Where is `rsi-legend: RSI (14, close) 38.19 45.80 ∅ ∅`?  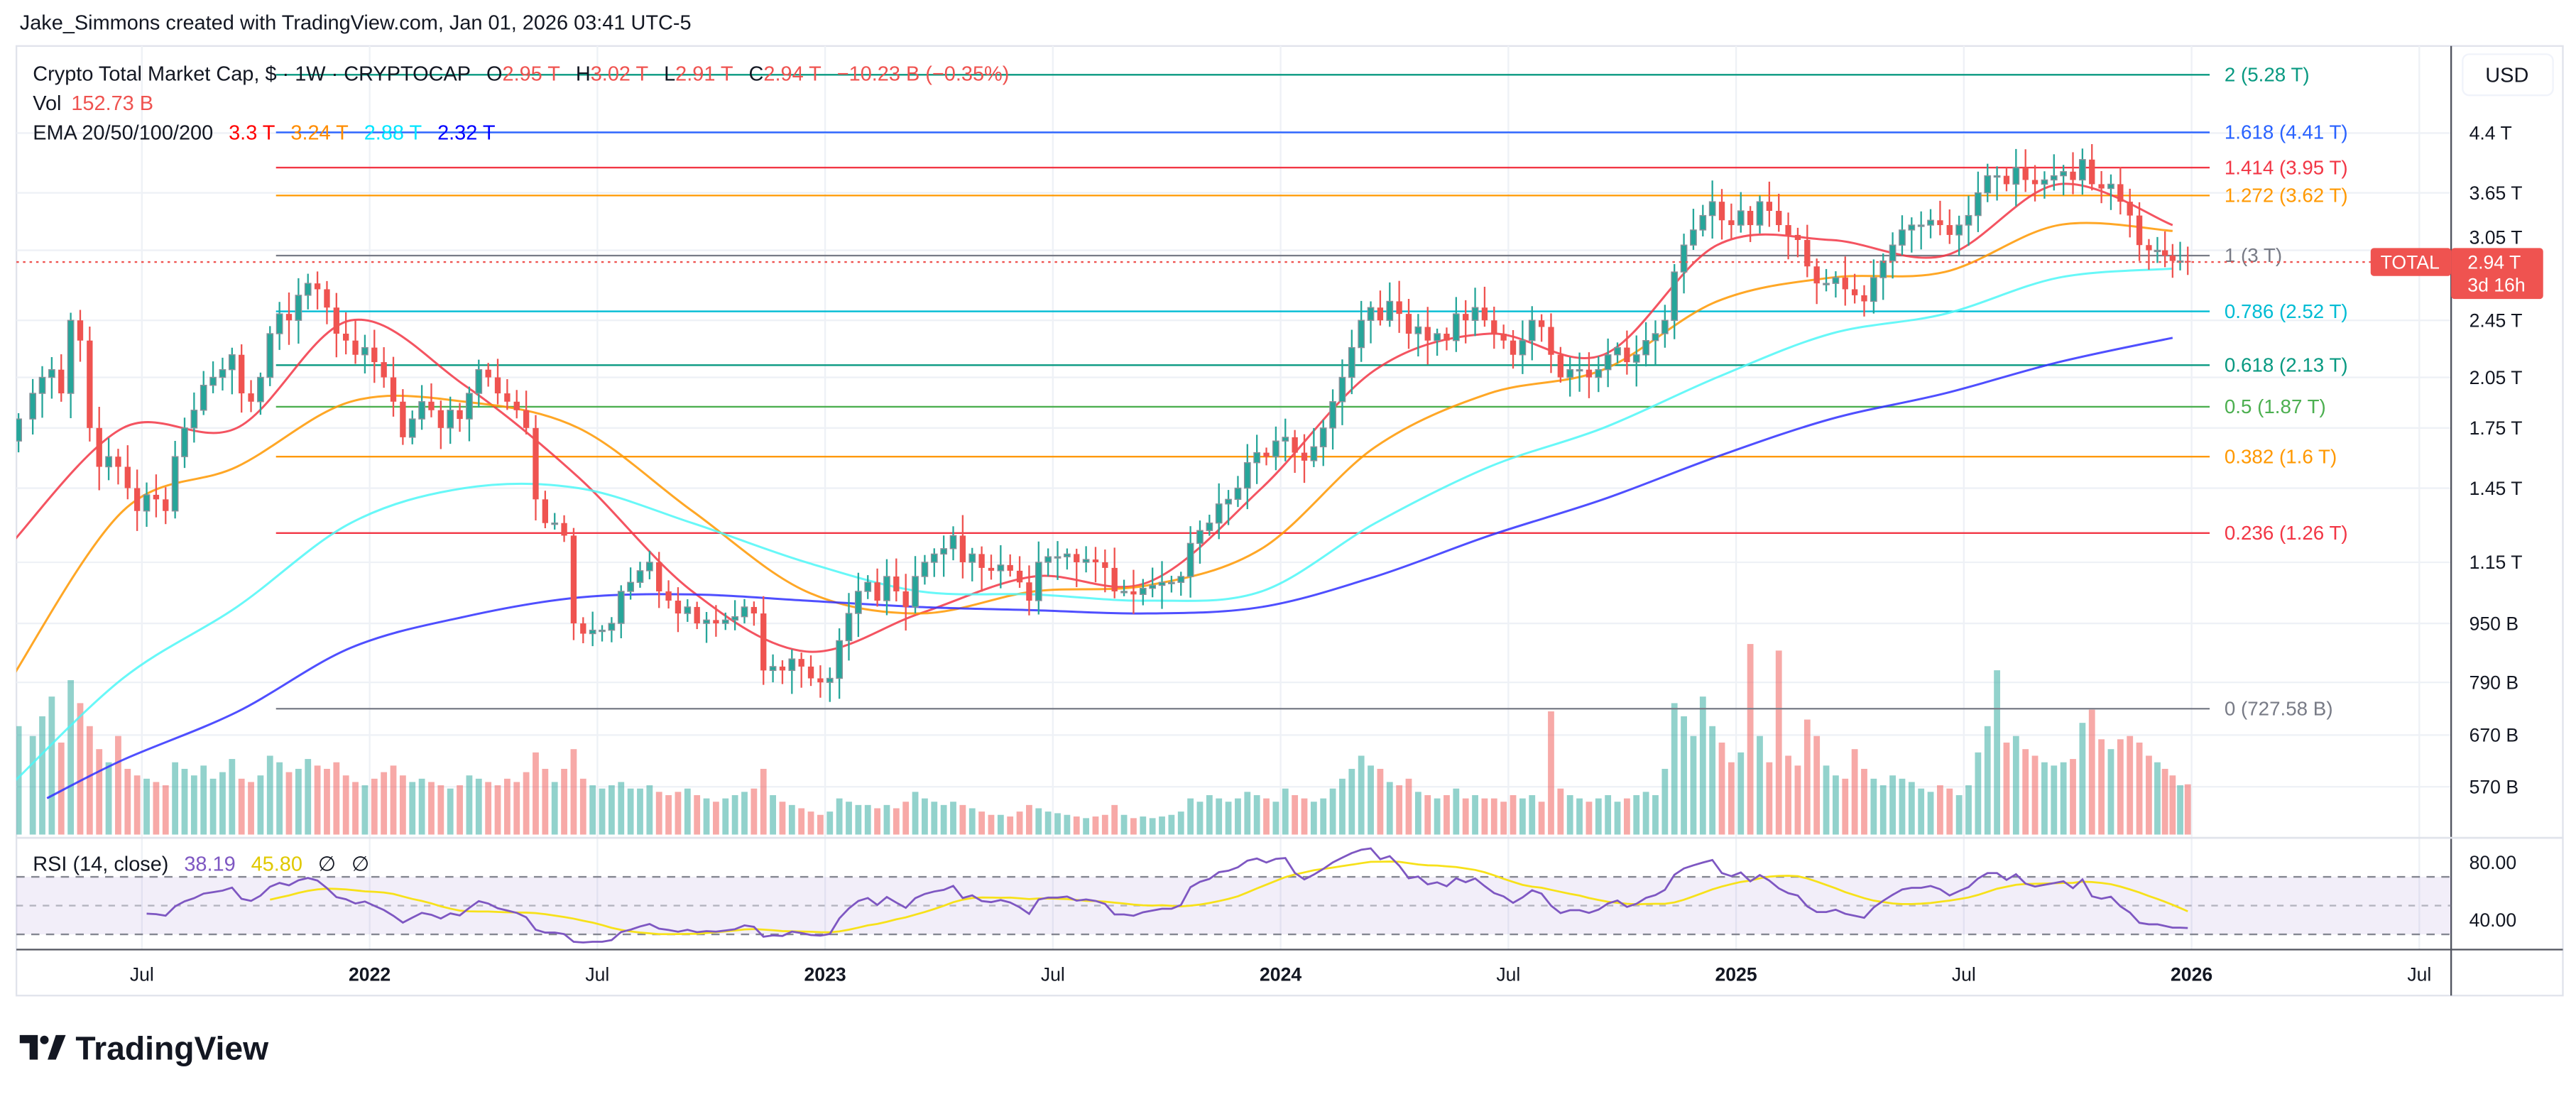 rsi-legend: RSI (14, close) 38.19 45.80 ∅ ∅ is located at coordinates (201, 864).